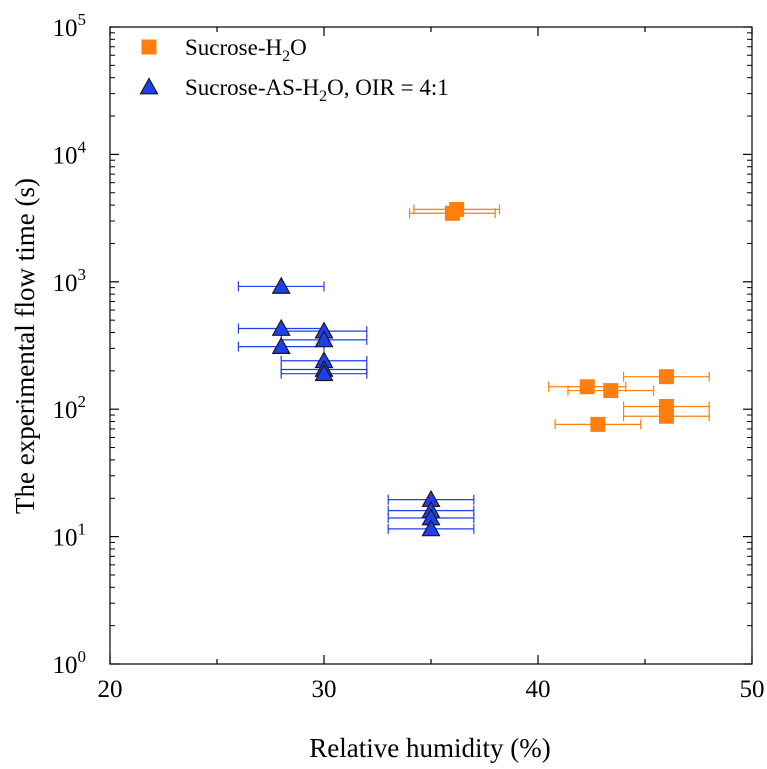 This screenshot has height=769, width=767. I want to click on series-triangle, so click(356, 406).